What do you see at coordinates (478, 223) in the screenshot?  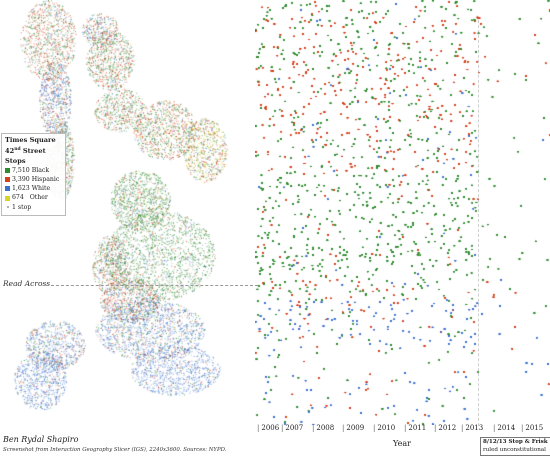 I see `ruling-cut-line` at bounding box center [478, 223].